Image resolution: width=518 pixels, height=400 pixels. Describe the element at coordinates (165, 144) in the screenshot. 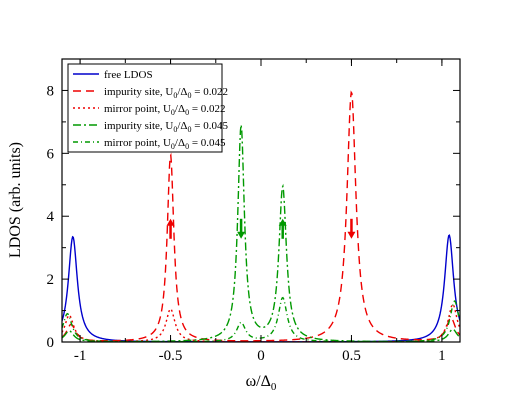

I see `legend-entry: mirror point, U0/Δ0 = 0.045` at that location.